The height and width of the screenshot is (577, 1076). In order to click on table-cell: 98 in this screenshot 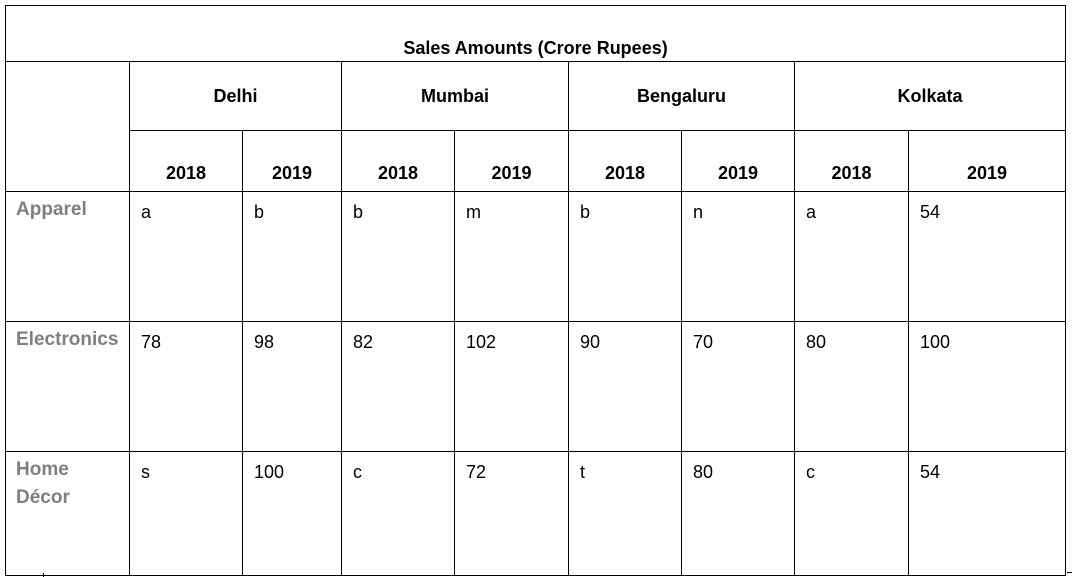, I will do `click(292, 386)`.